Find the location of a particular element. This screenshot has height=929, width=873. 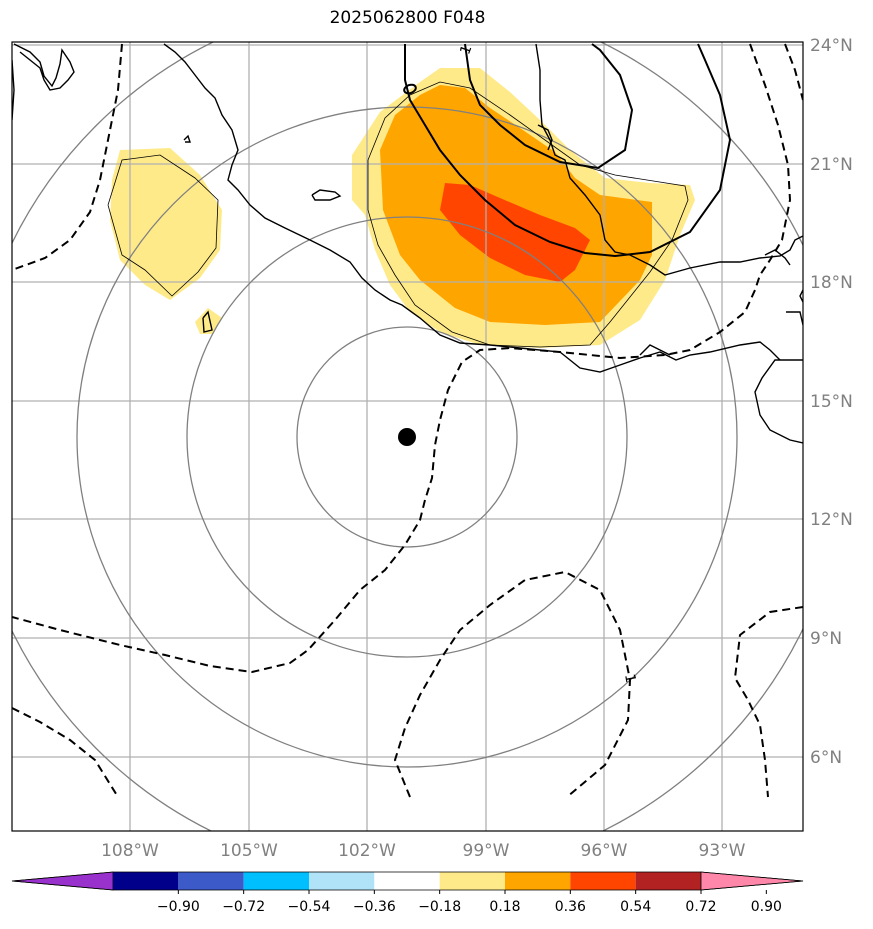

longitude-labels: 108°W 105°W 102°W 99°W 96°W 93°W is located at coordinates (423, 851).